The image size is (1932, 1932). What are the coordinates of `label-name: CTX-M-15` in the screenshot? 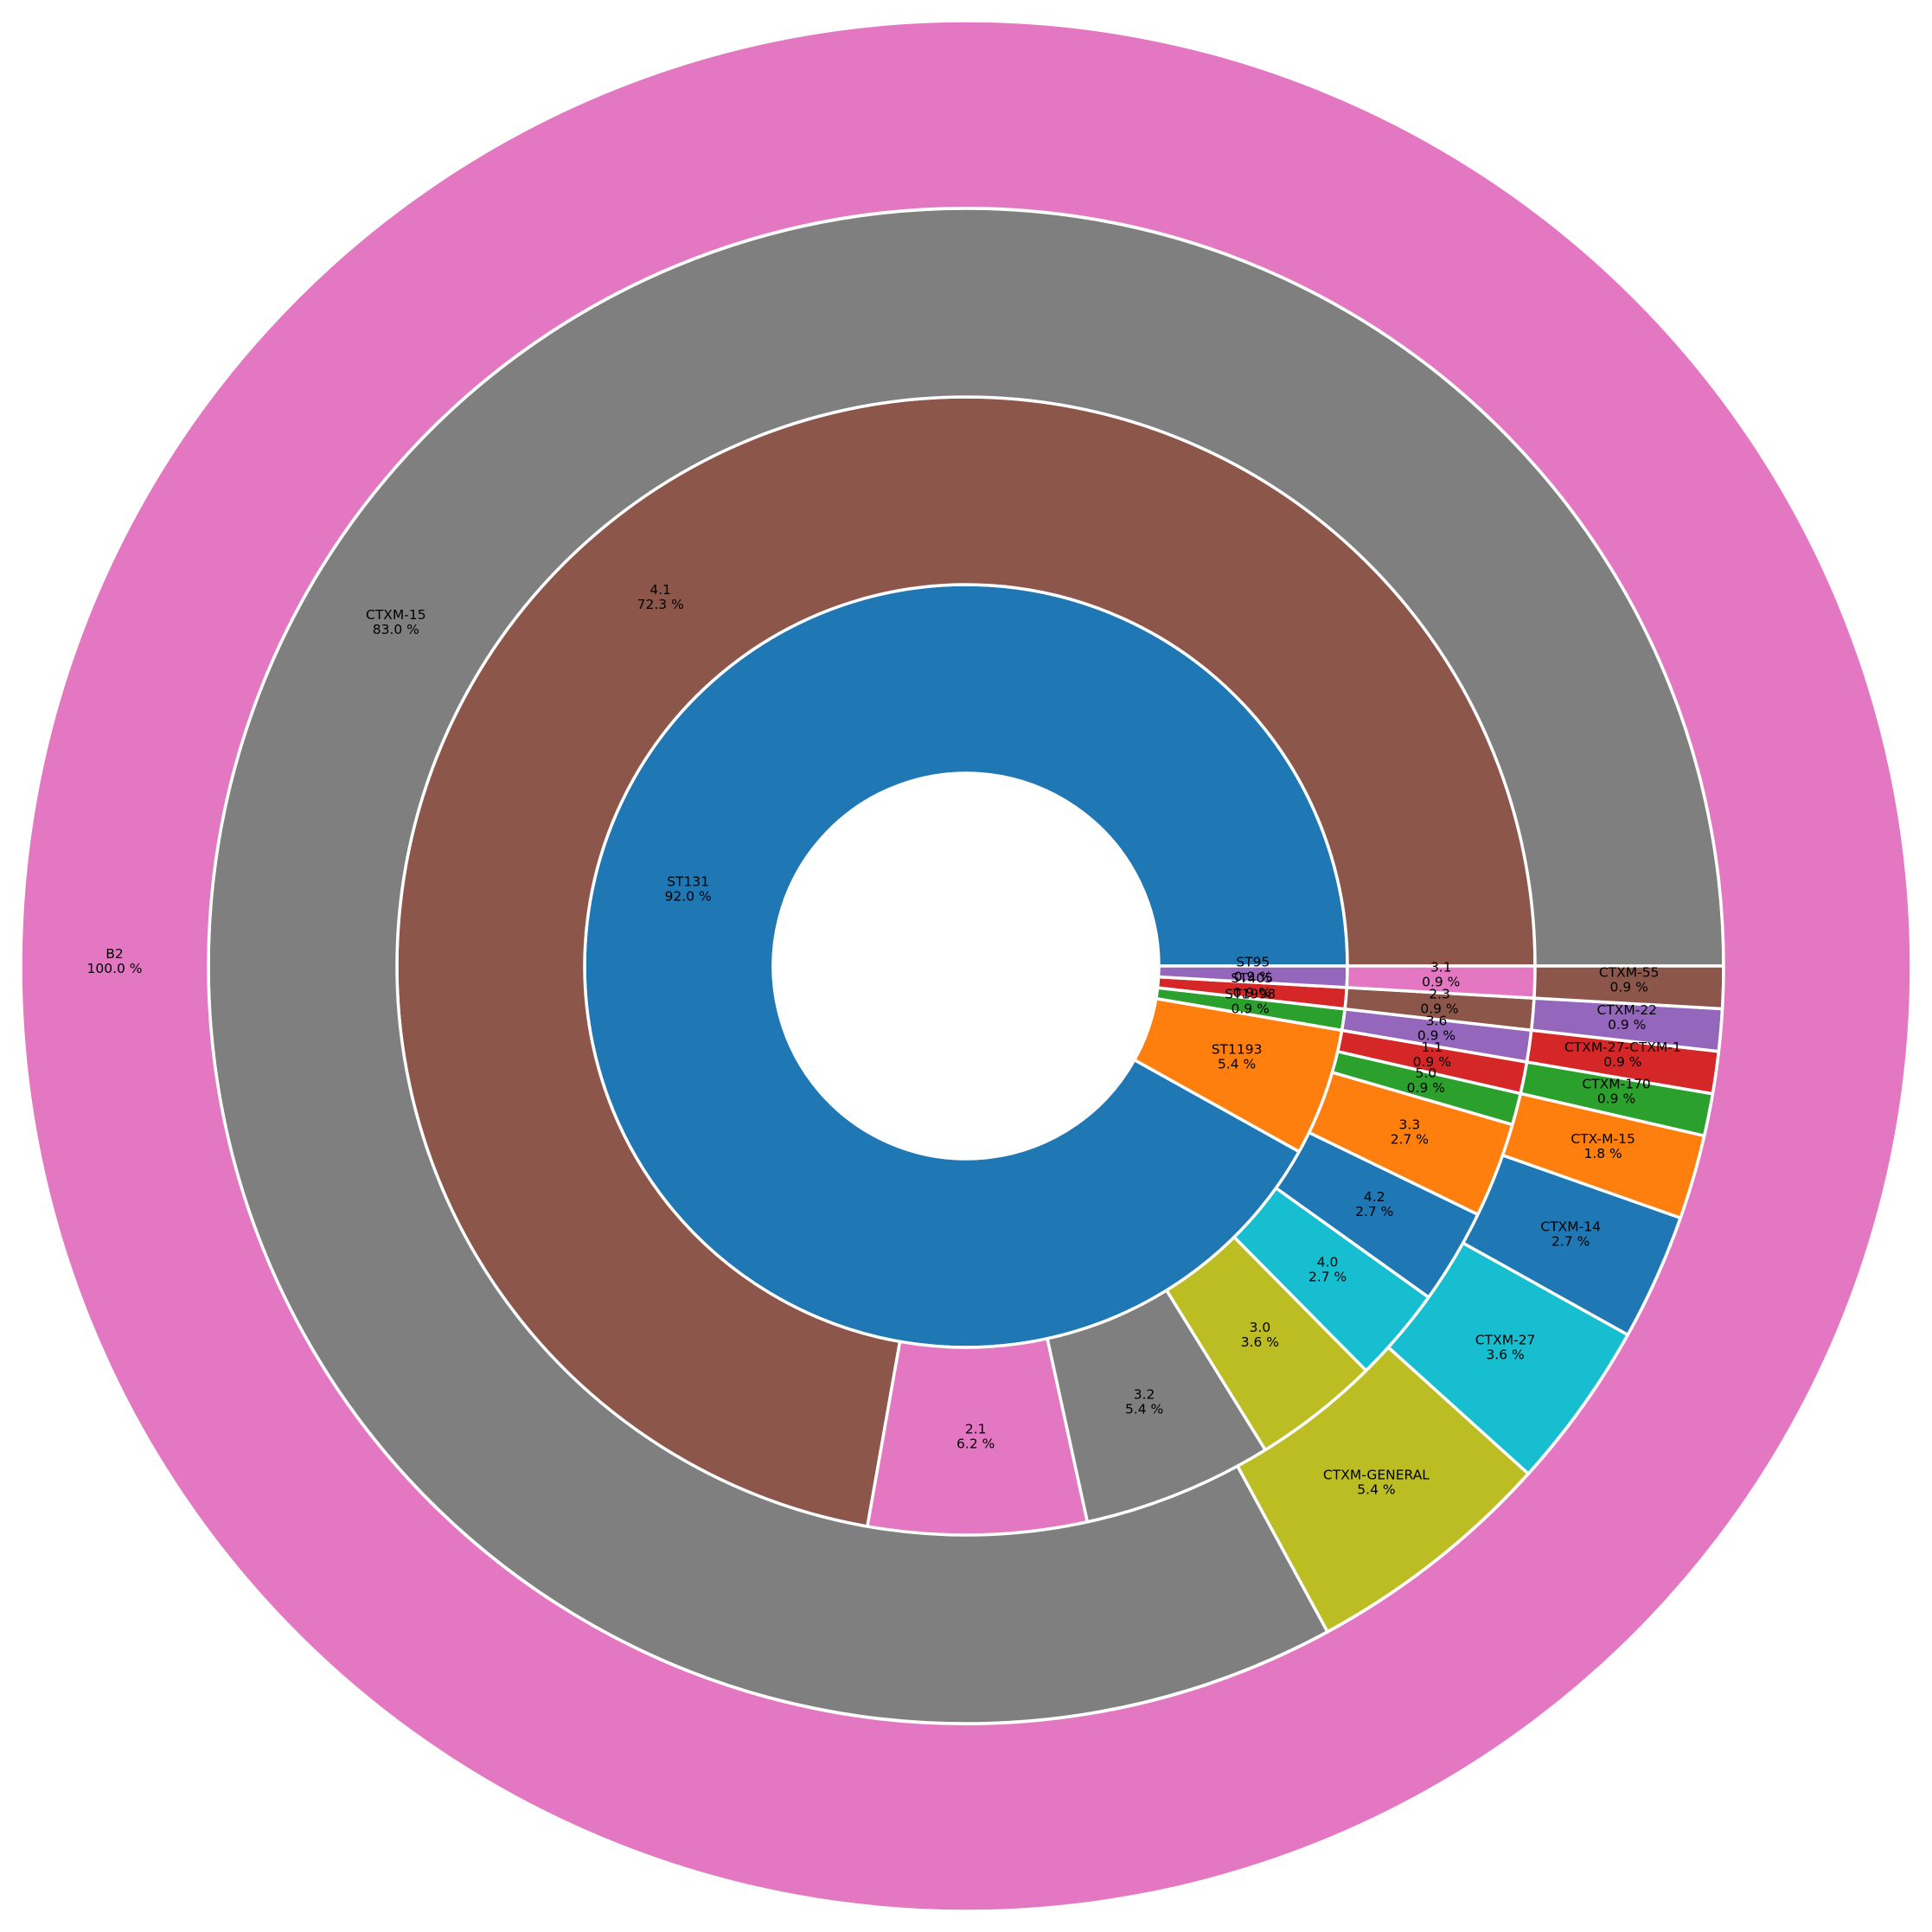 It's located at (1603, 1139).